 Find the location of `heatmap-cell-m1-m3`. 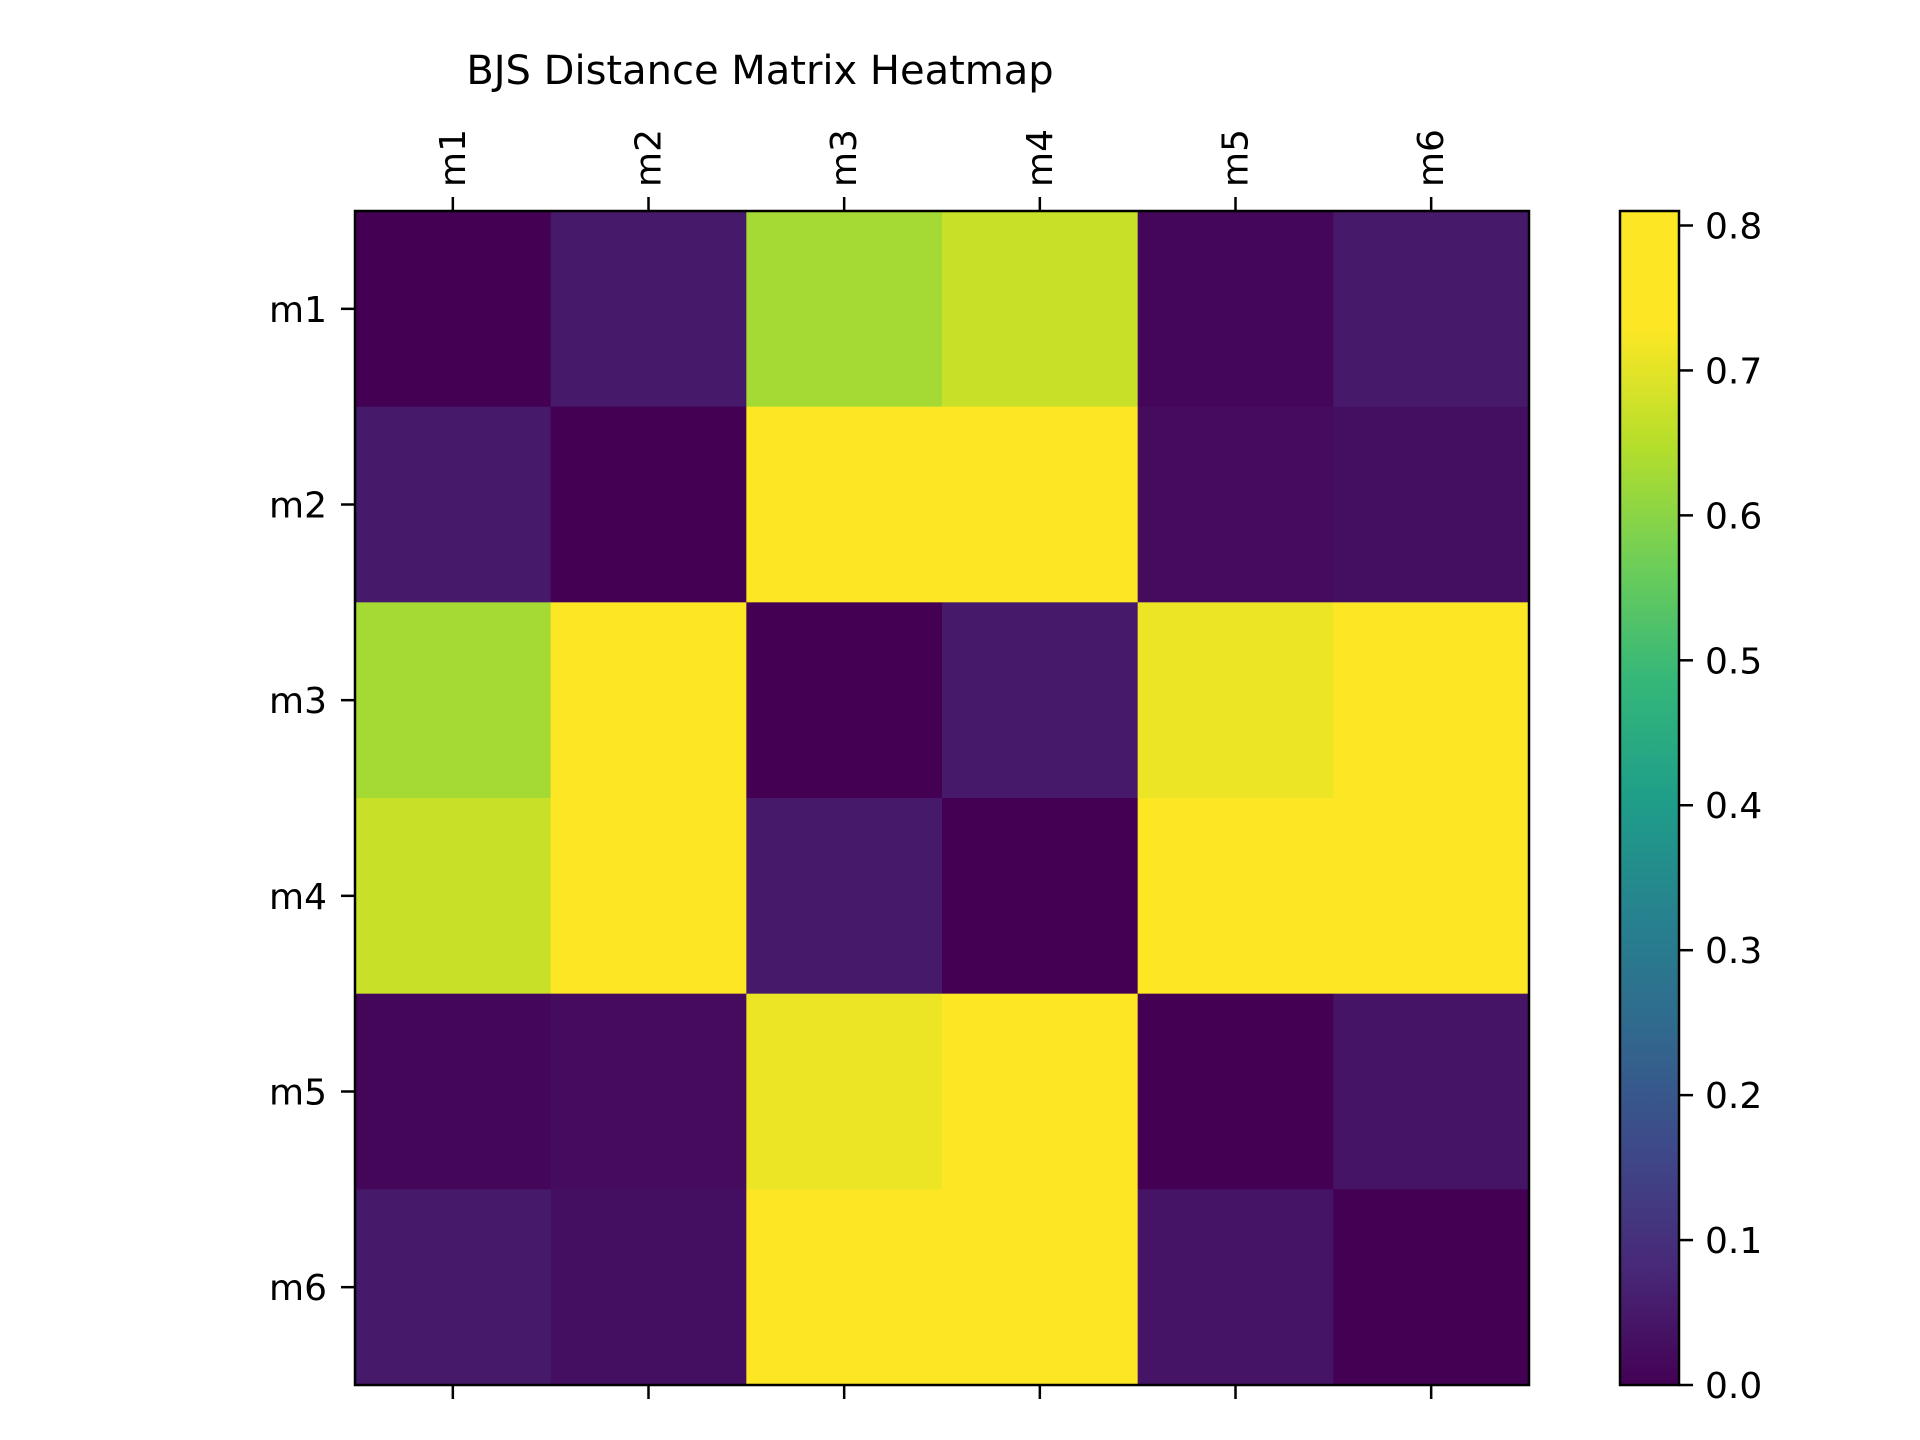

heatmap-cell-m1-m3 is located at coordinates (844, 309).